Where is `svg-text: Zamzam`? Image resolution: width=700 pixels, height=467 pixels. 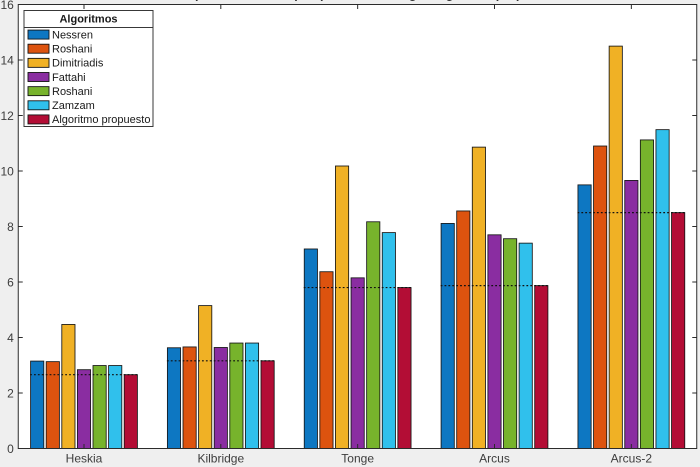 svg-text: Zamzam is located at coordinates (73, 106).